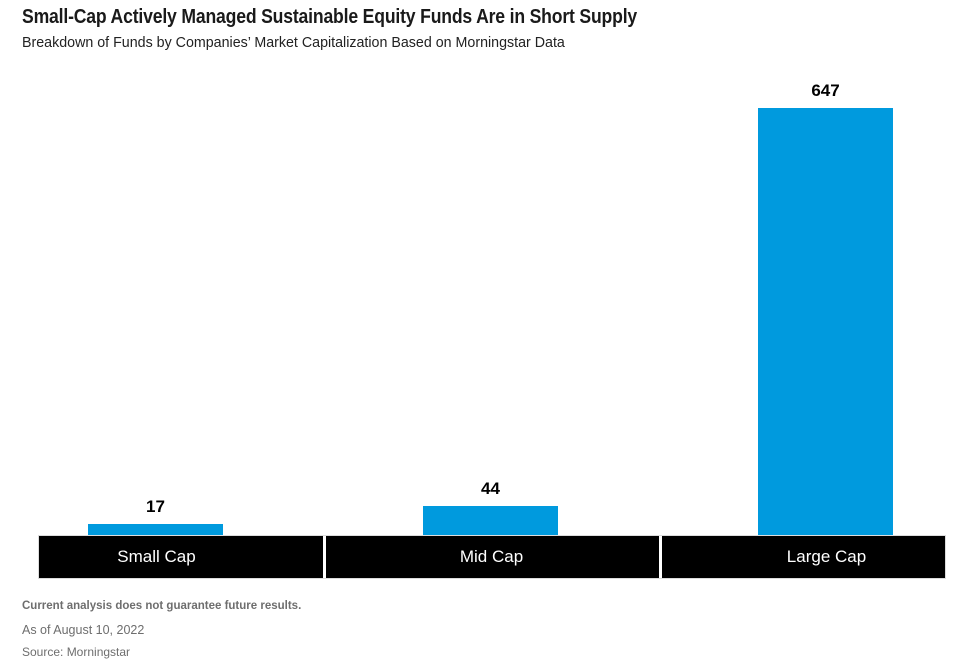  I want to click on x-axis-label-mid-cap: Mid Cap, so click(491, 556).